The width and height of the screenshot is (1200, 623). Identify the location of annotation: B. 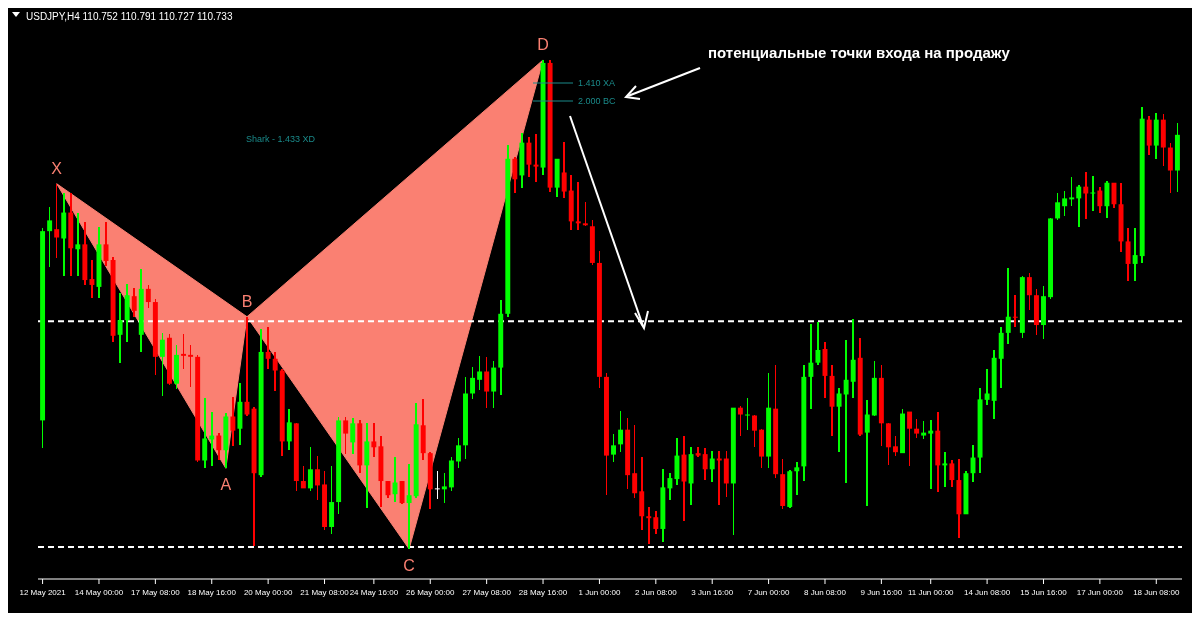
(247, 301).